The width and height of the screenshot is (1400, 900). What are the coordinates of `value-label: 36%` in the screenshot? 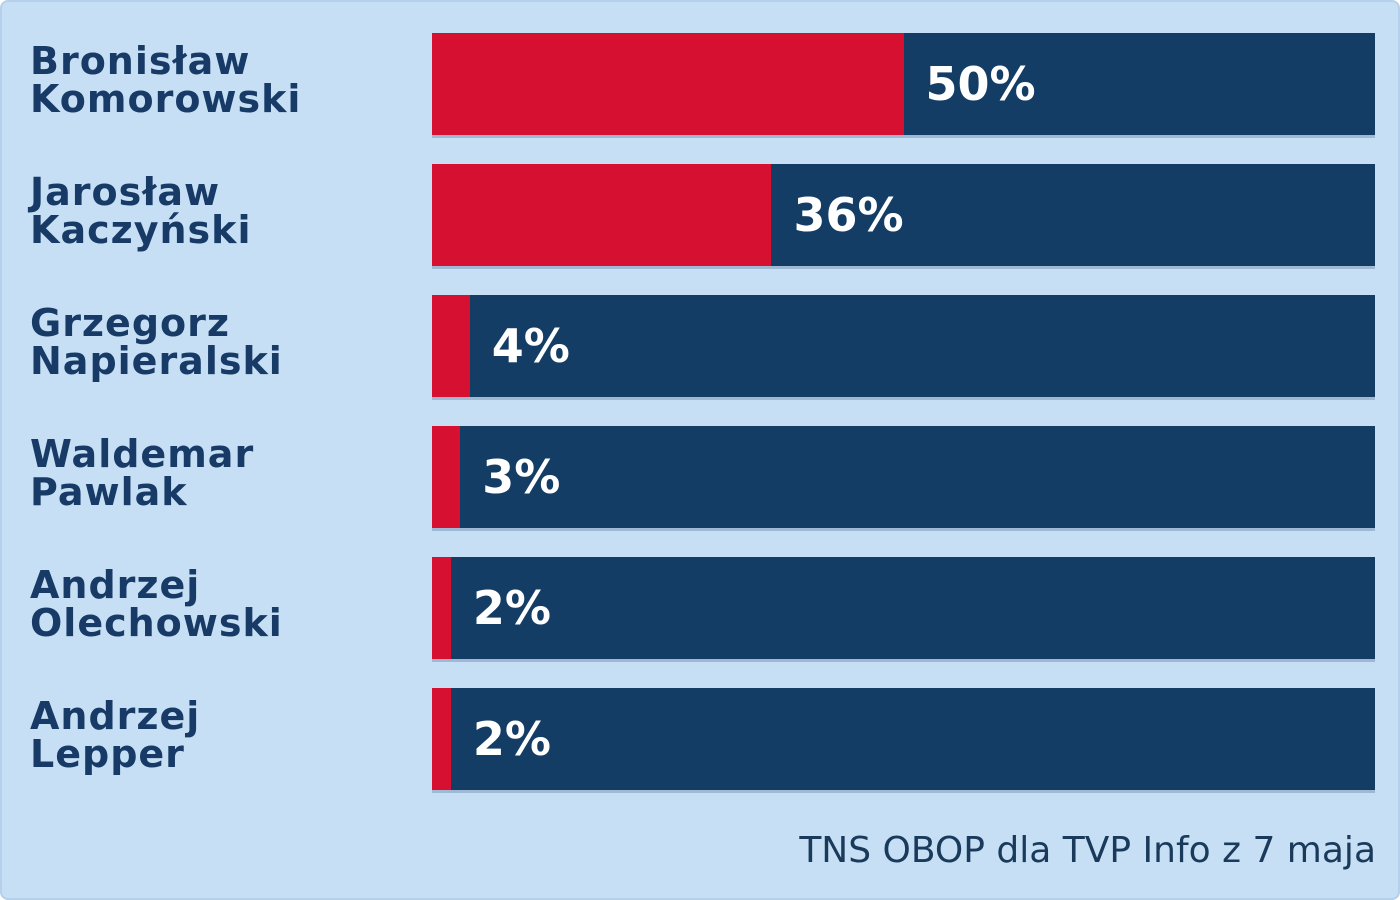 It's located at (848, 215).